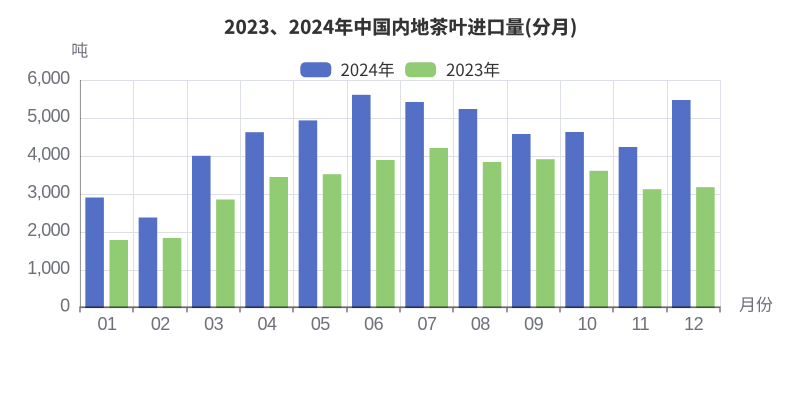  I want to click on svg-text: 05, so click(320, 324).